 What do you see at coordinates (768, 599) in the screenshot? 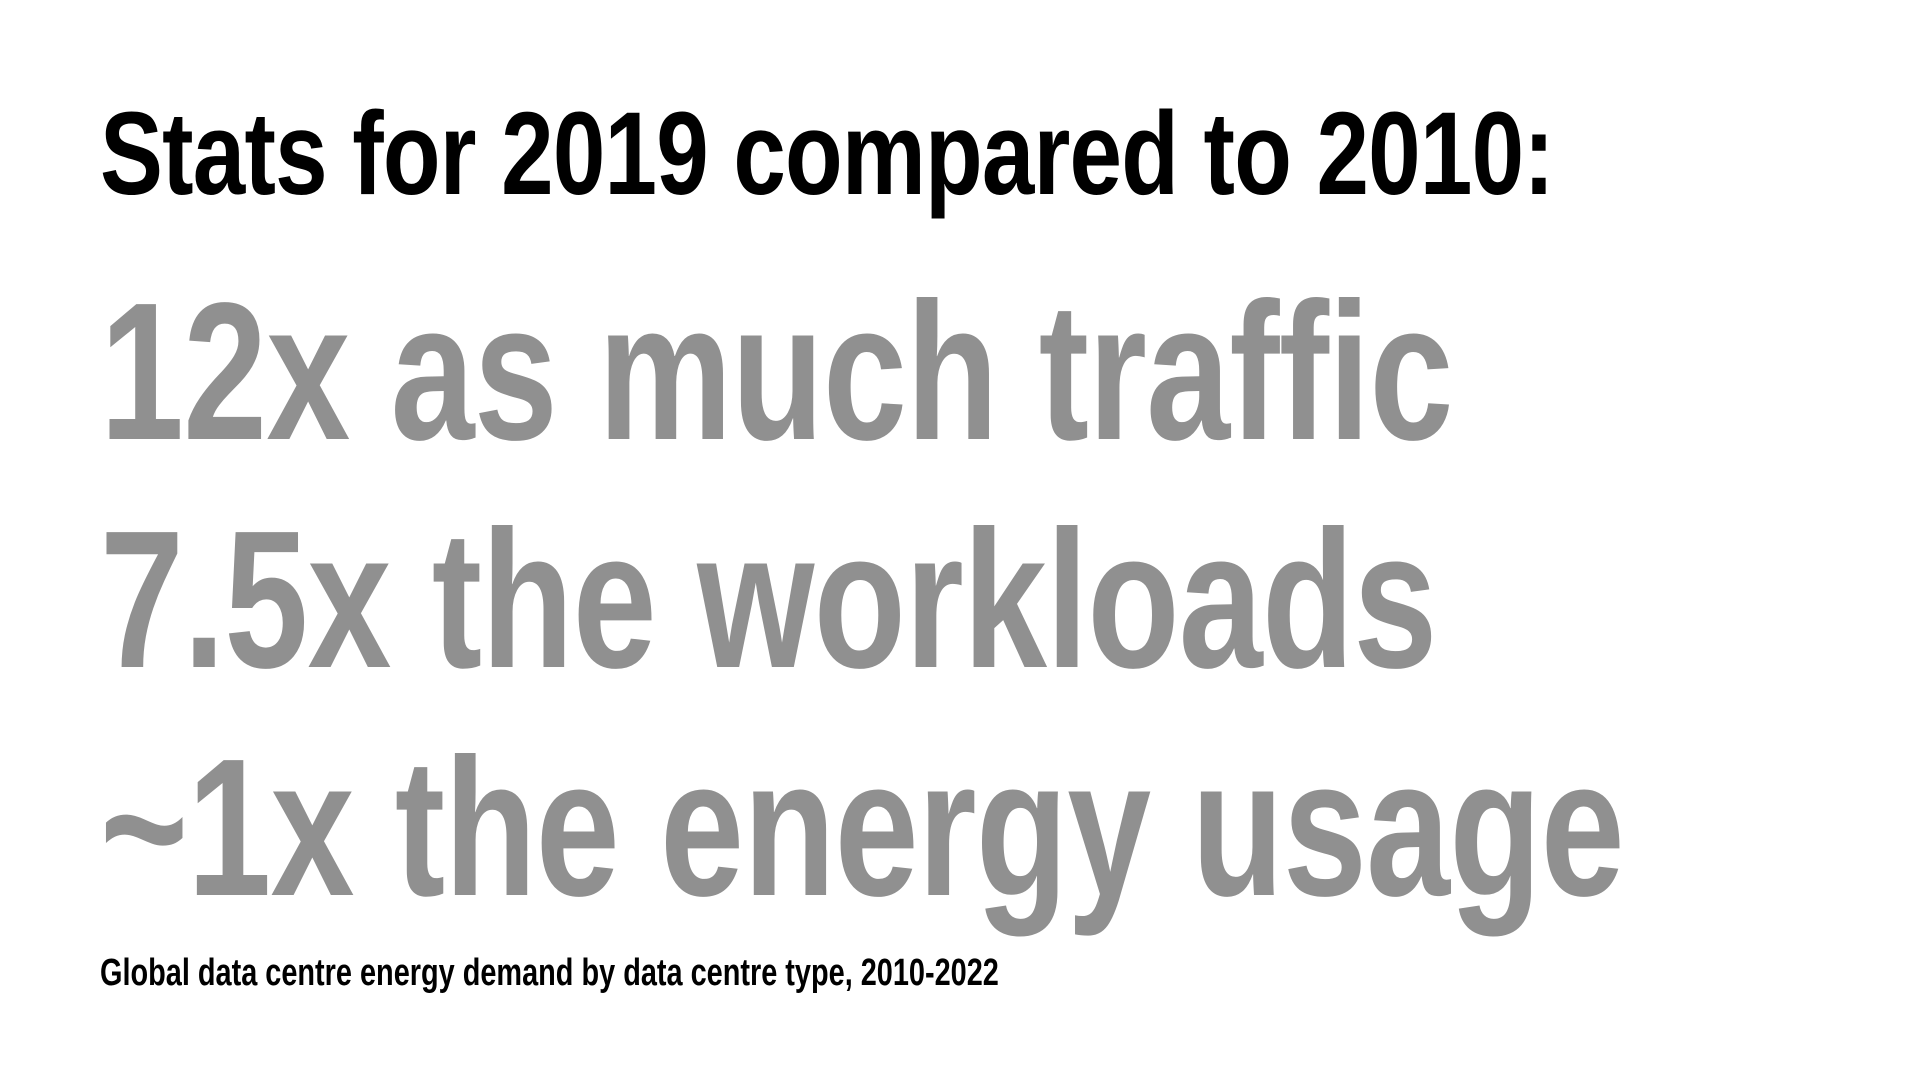
I see `stat-workloads: 7.5x the workloads` at bounding box center [768, 599].